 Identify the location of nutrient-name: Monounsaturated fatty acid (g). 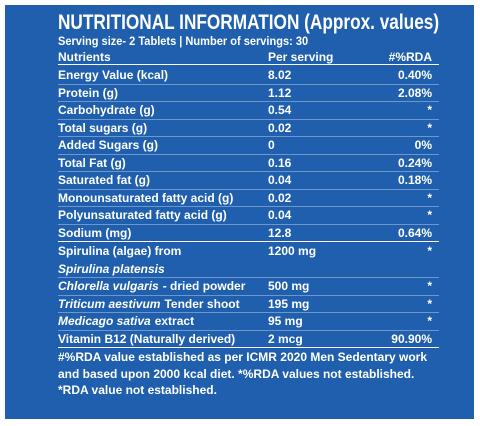
(145, 198).